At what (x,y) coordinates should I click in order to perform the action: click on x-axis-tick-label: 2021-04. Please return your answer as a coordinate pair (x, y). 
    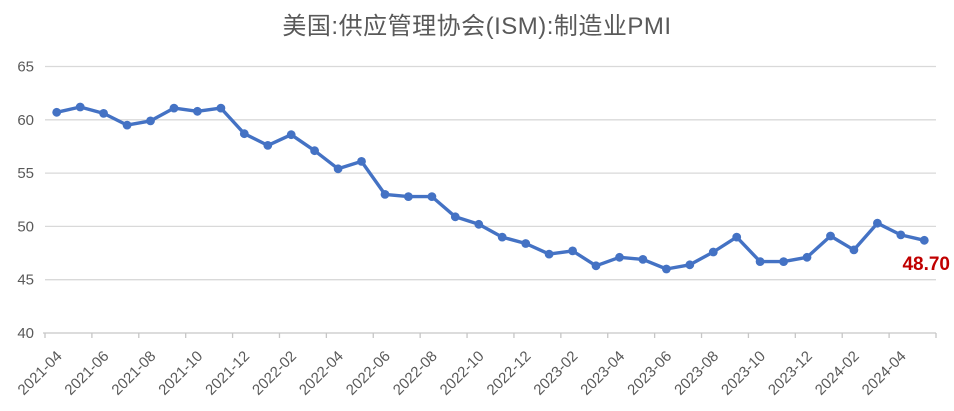
    Looking at the image, I should click on (40, 373).